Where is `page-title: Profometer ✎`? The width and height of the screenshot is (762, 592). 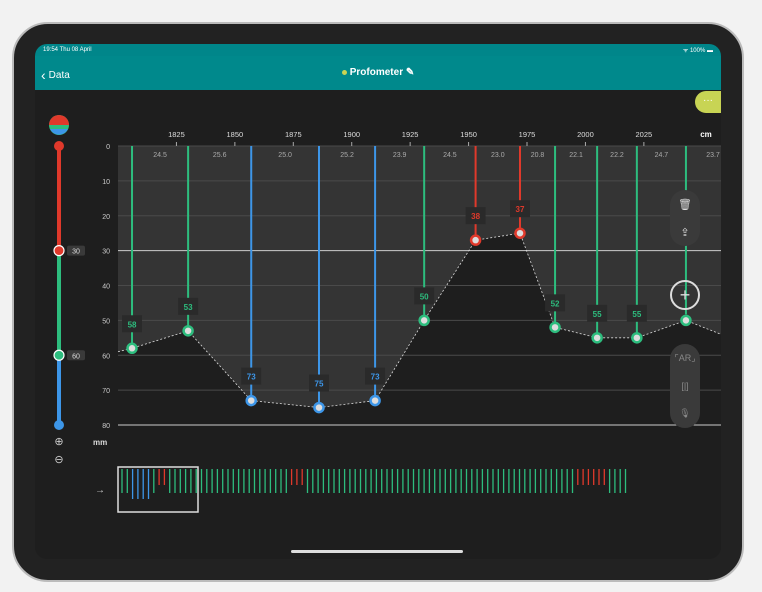 page-title: Profometer ✎ is located at coordinates (378, 72).